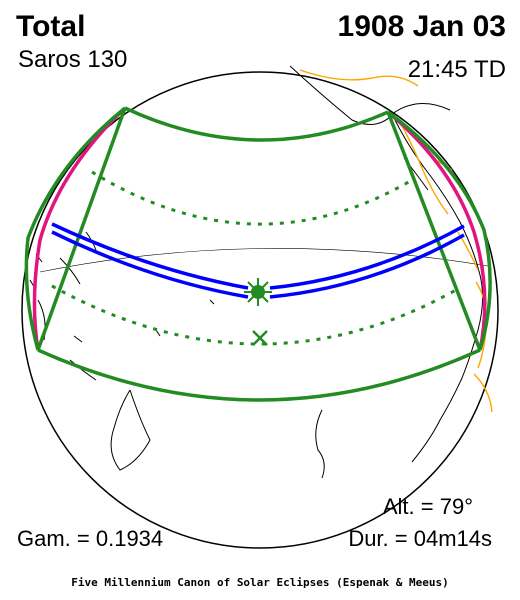 Image resolution: width=520 pixels, height=600 pixels. What do you see at coordinates (90, 538) in the screenshot?
I see `gamma-label: Gam. = 0.1934` at bounding box center [90, 538].